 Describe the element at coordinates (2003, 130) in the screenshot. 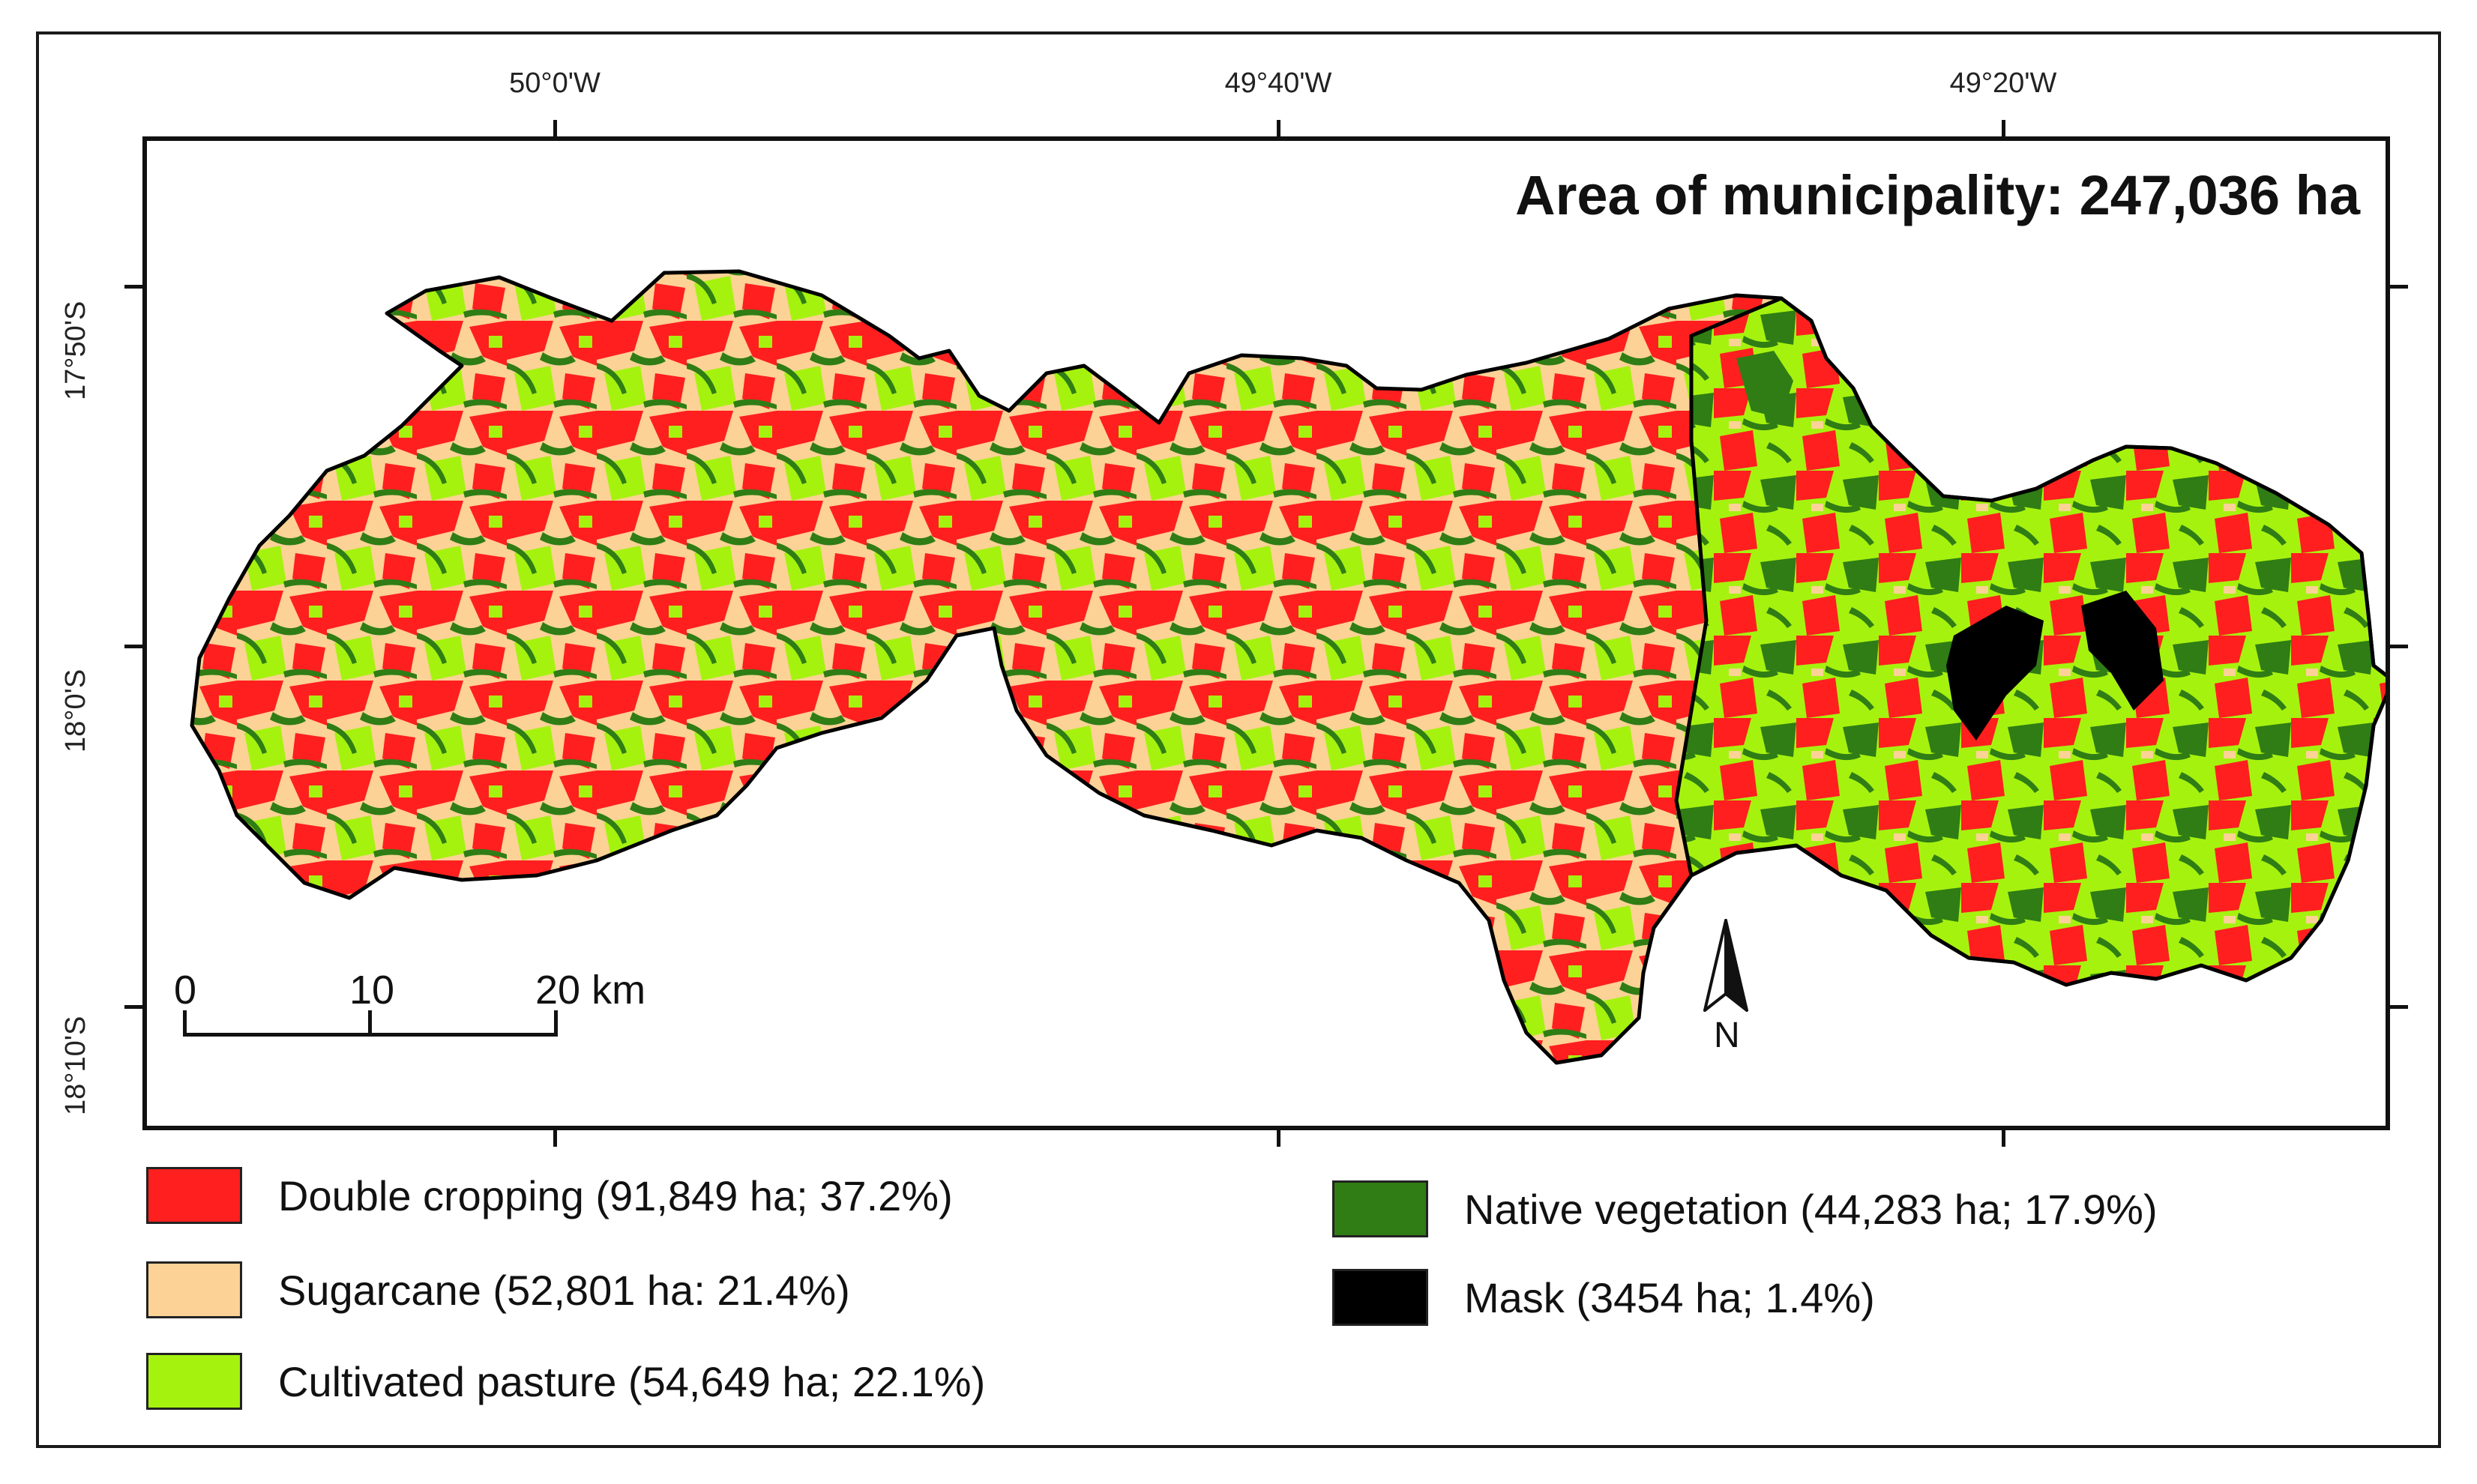

I see `tick-top-49-20w` at that location.